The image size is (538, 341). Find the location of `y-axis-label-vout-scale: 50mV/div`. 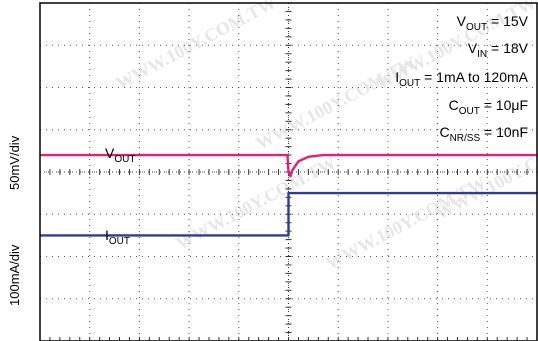

y-axis-label-vout-scale: 50mV/div is located at coordinates (14, 162).